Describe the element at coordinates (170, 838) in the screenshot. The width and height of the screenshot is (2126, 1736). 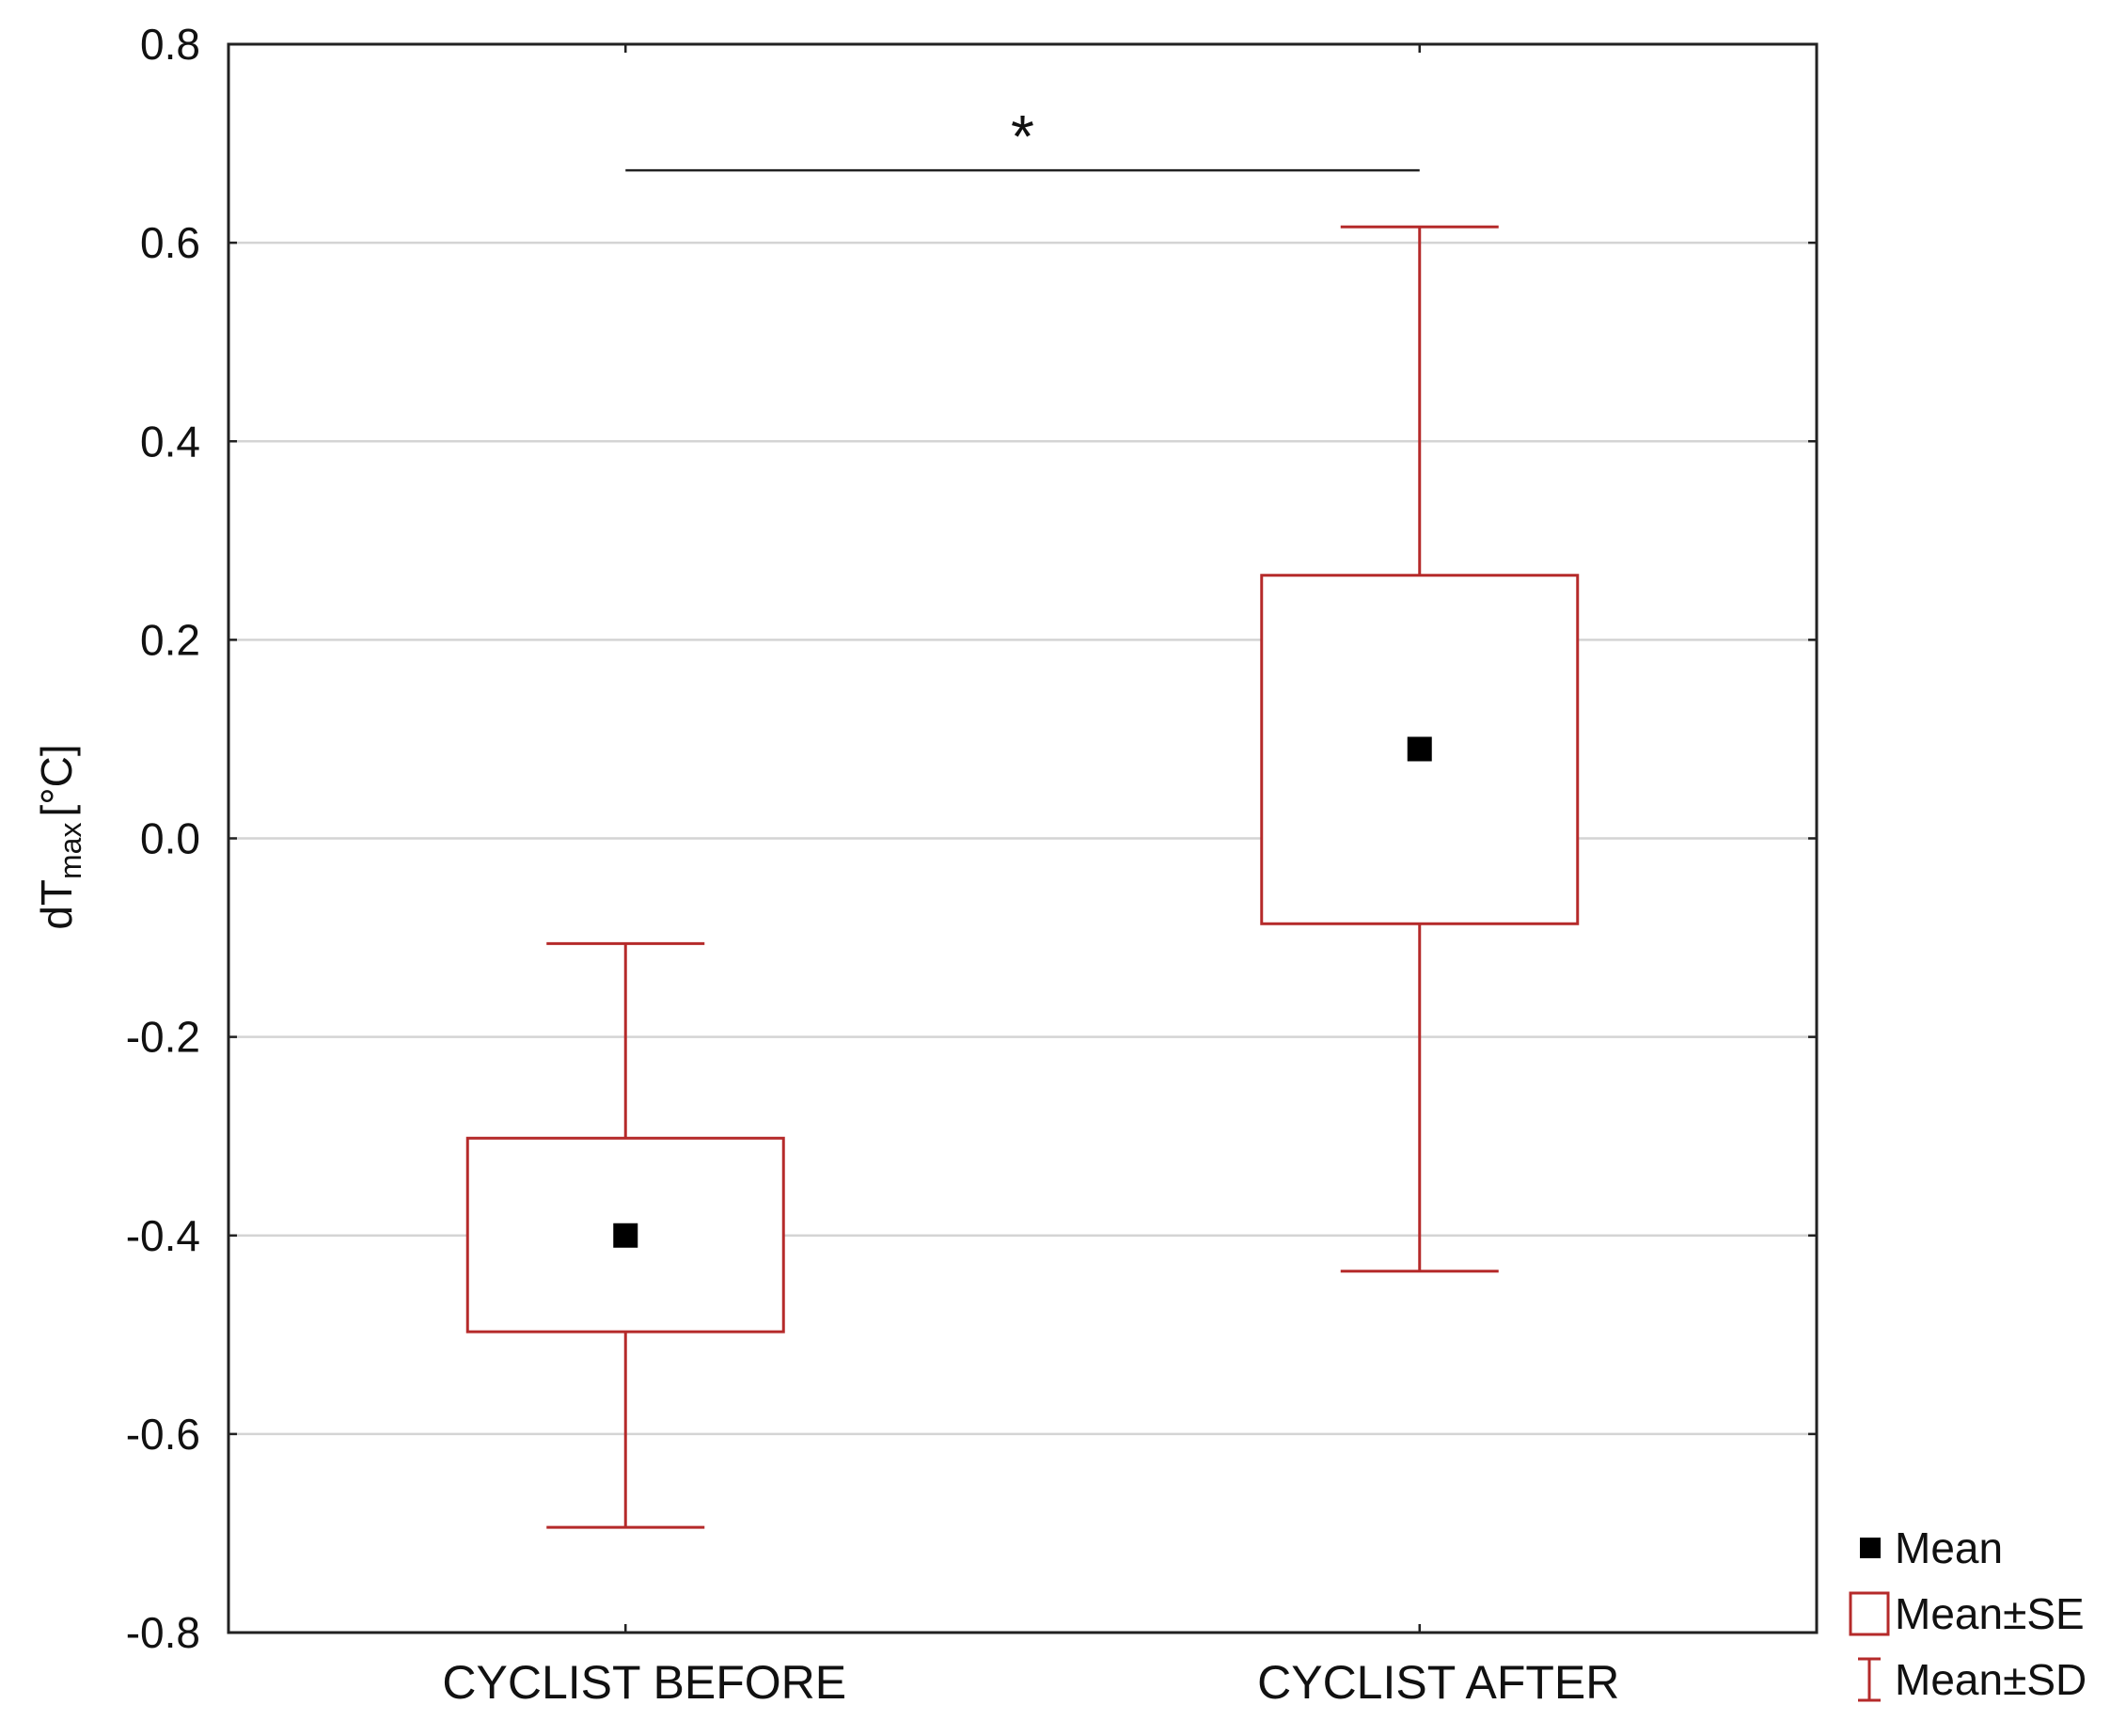
I see `y-tick-label: 0.0` at that location.